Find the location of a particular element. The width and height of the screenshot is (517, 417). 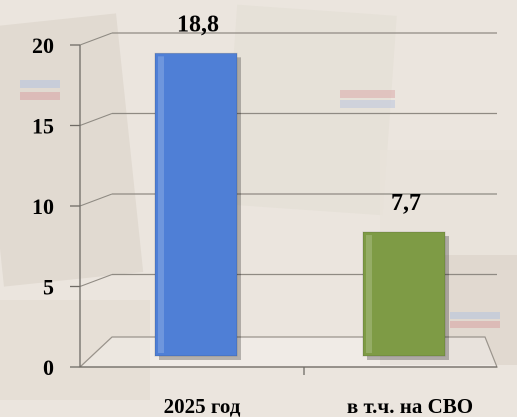

category-label: в т.ч. на СВО is located at coordinates (410, 405).